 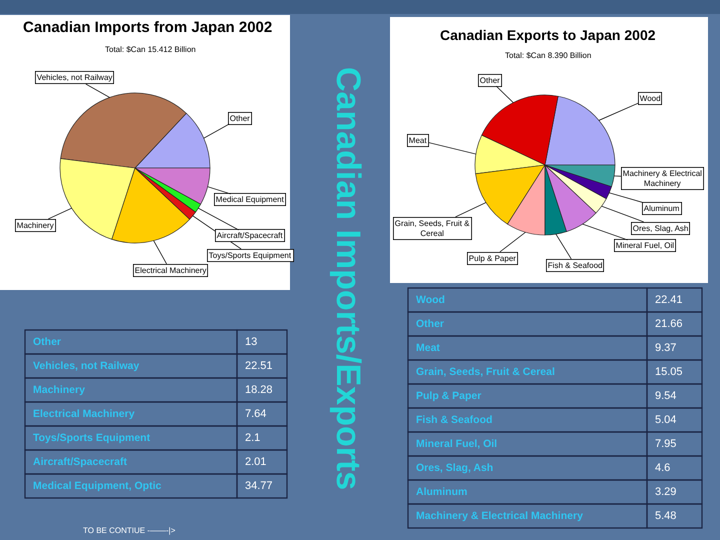 I want to click on category-label: Toys/Sports Equipment, so click(x=92, y=438).